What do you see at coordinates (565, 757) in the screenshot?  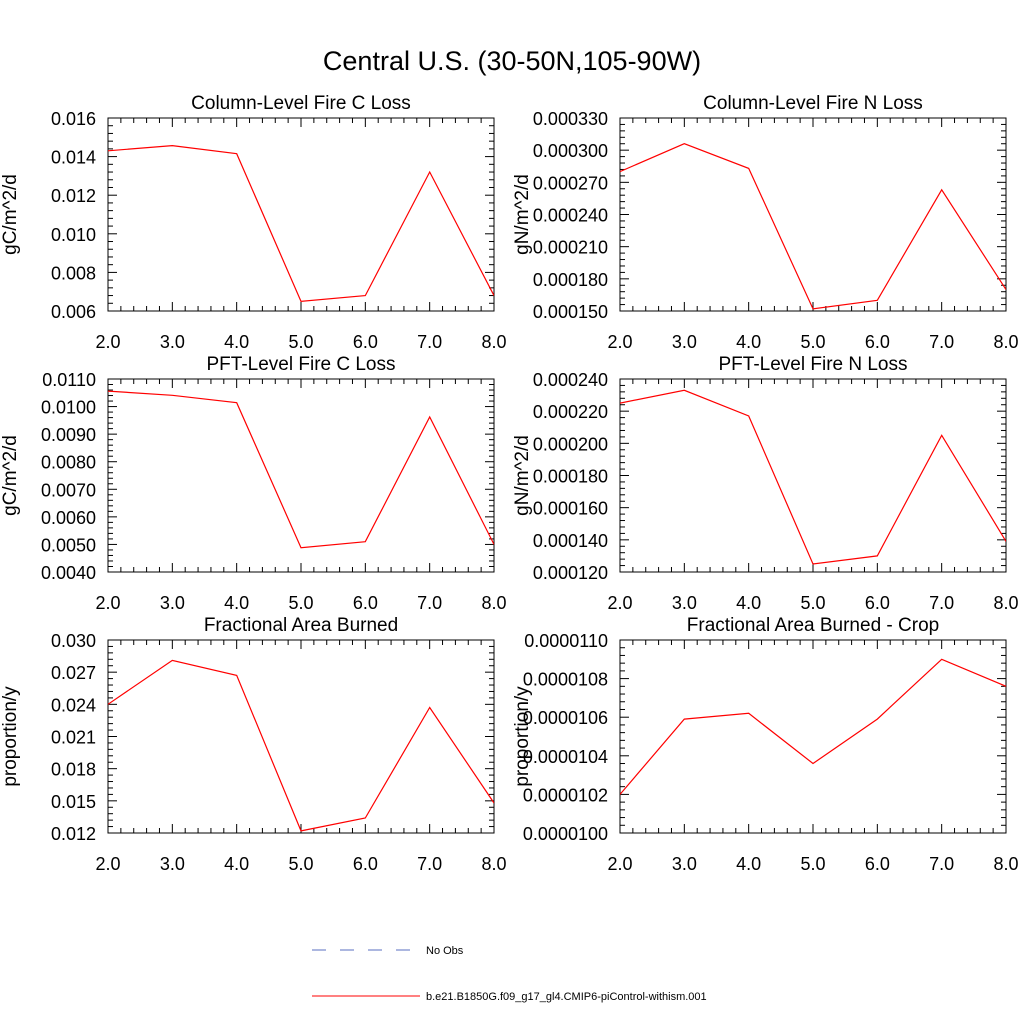 I see `y-tick-label: 0.0000104` at bounding box center [565, 757].